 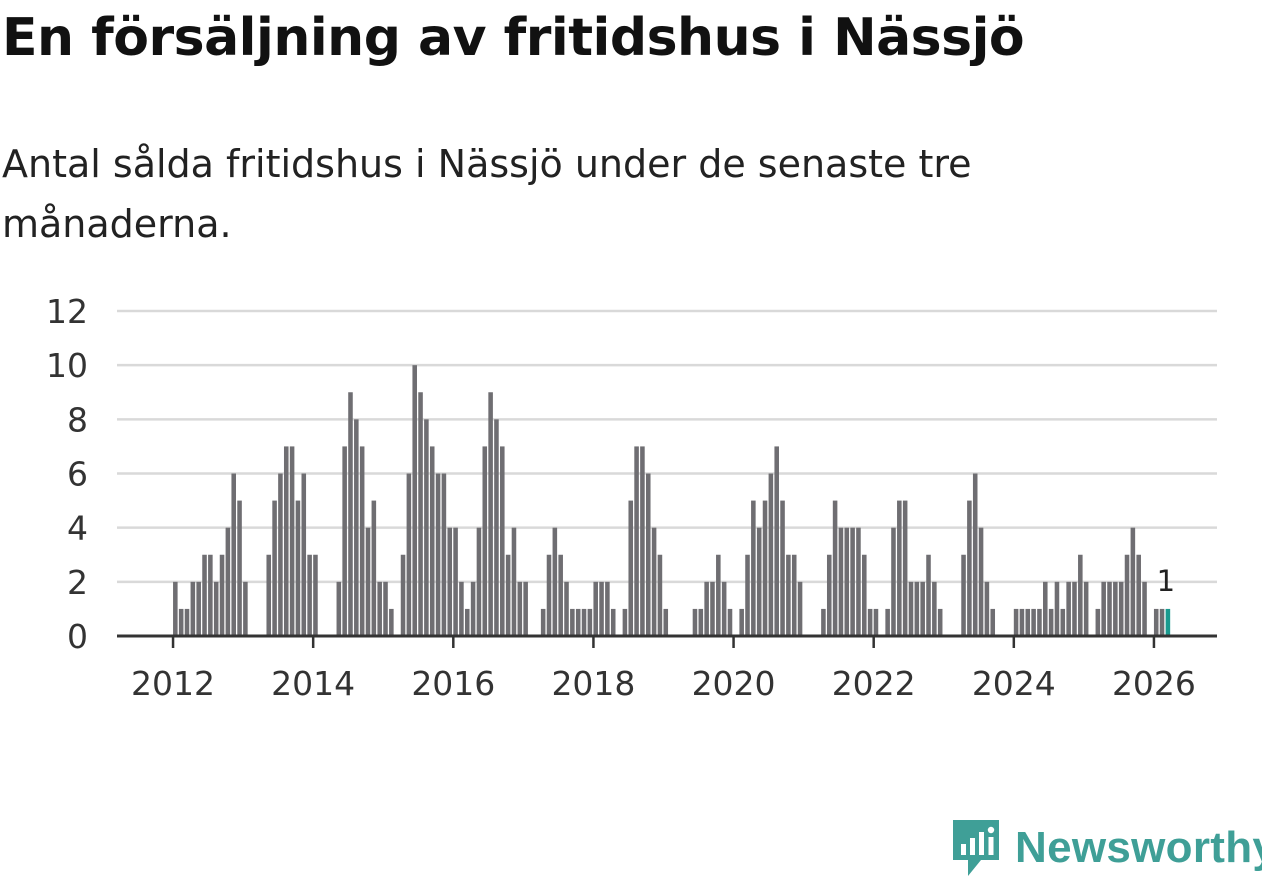 I want to click on y-tick-label: 8, so click(x=77, y=419).